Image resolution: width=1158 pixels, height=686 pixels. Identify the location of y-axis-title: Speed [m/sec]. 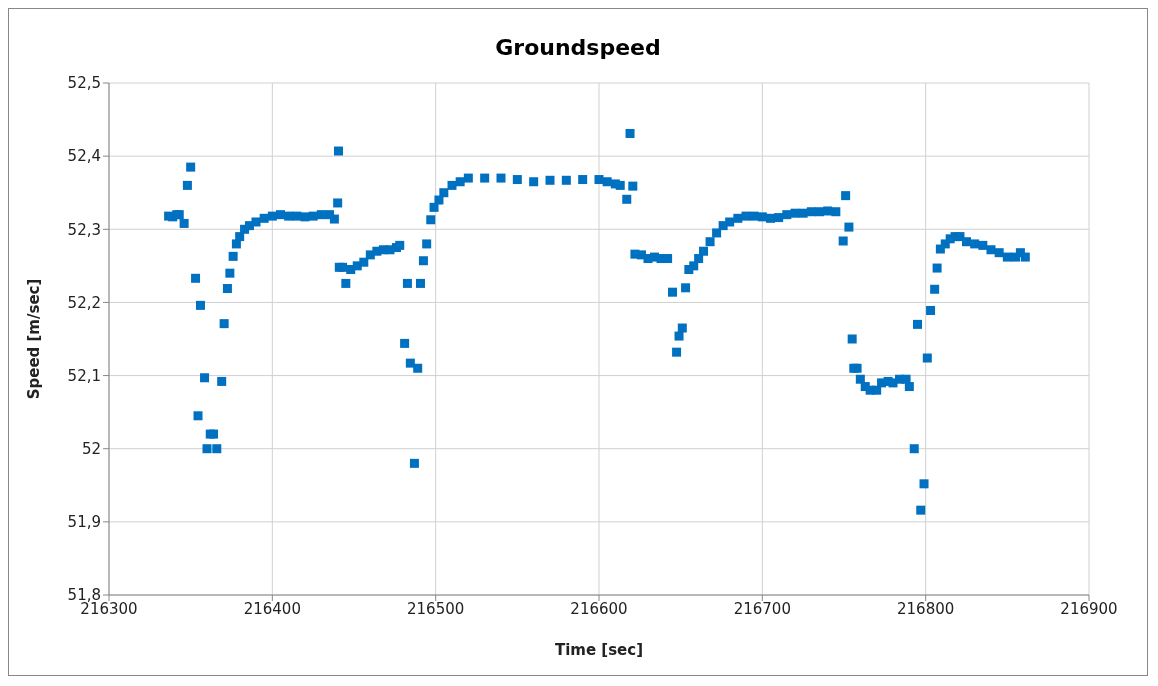
(34, 339).